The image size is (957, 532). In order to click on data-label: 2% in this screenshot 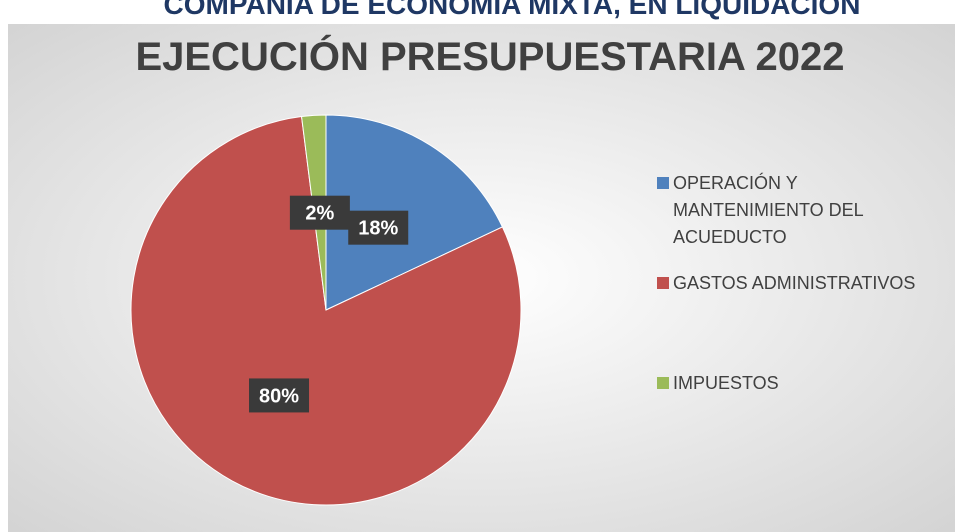, I will do `click(319, 214)`.